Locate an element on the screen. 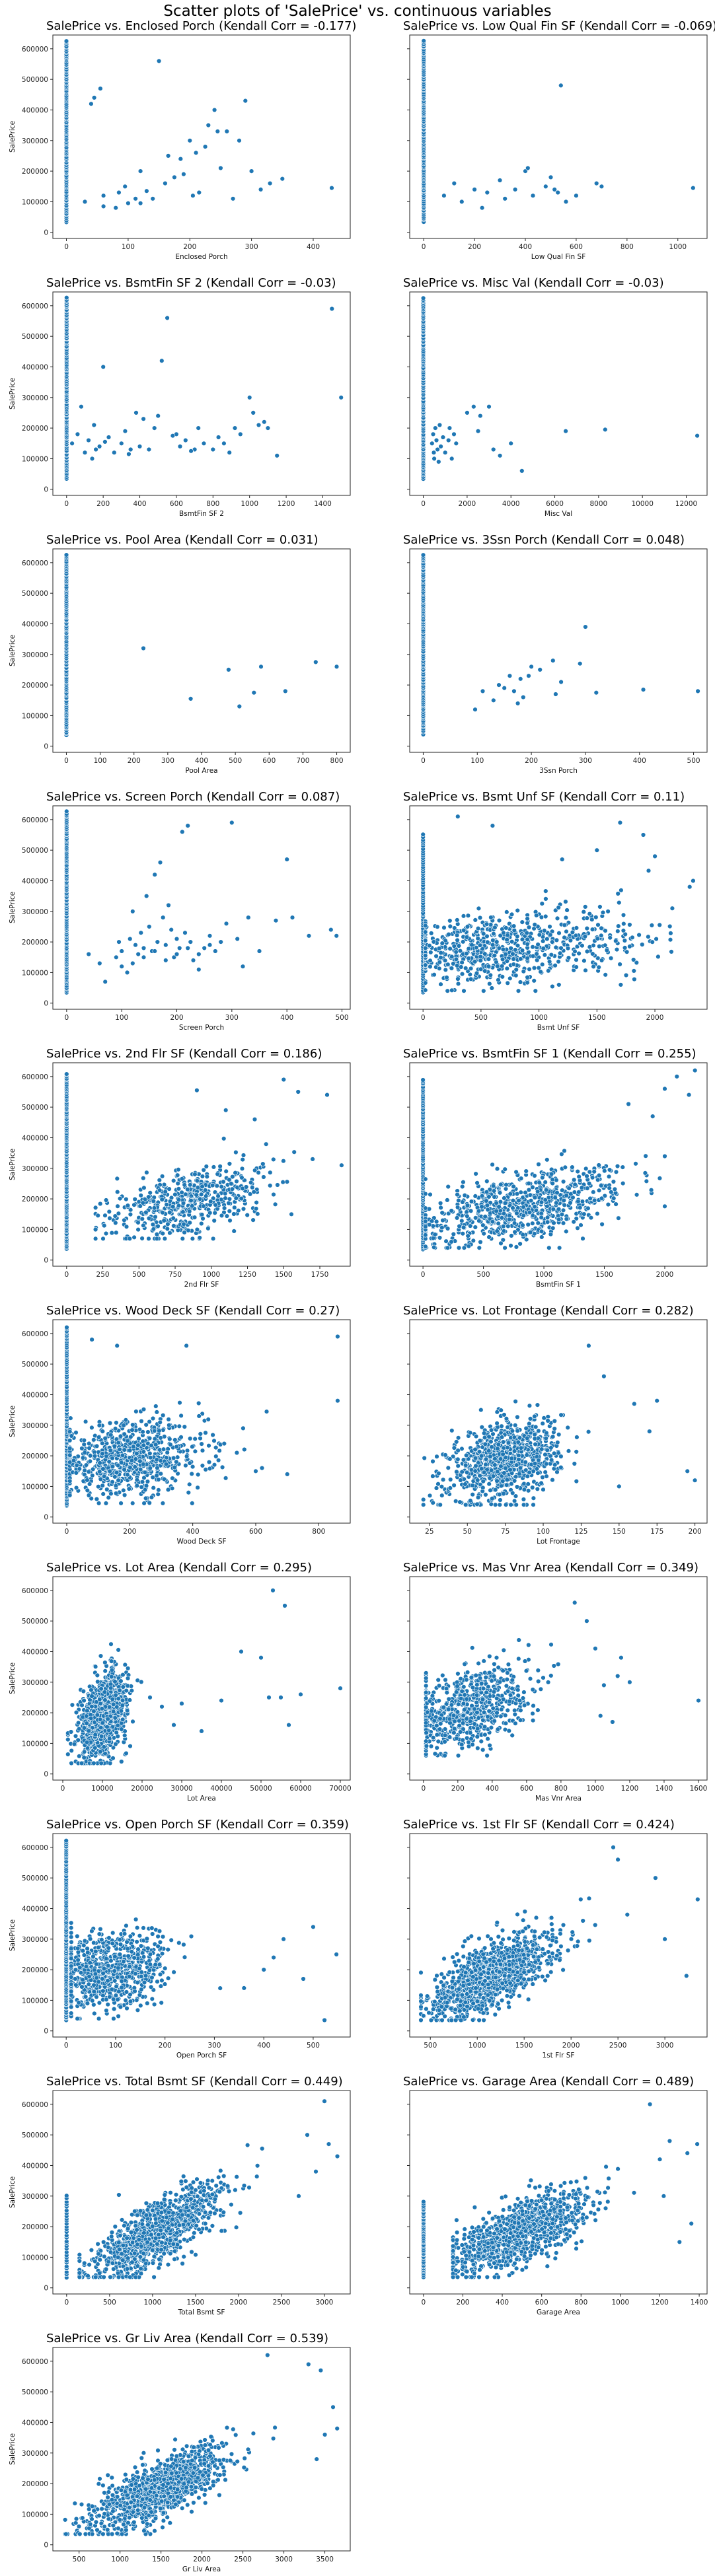 The width and height of the screenshot is (715, 2576). x-tick-label: 6000 is located at coordinates (555, 504).